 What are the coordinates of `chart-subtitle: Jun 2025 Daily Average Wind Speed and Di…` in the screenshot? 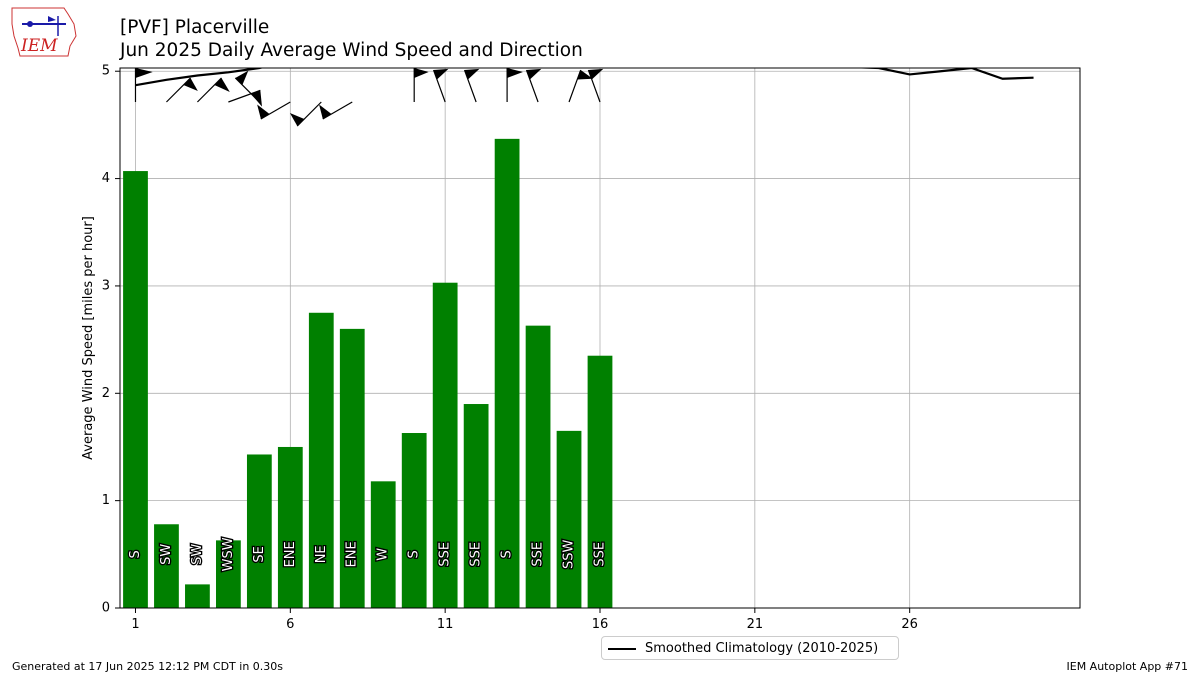 It's located at (351, 50).